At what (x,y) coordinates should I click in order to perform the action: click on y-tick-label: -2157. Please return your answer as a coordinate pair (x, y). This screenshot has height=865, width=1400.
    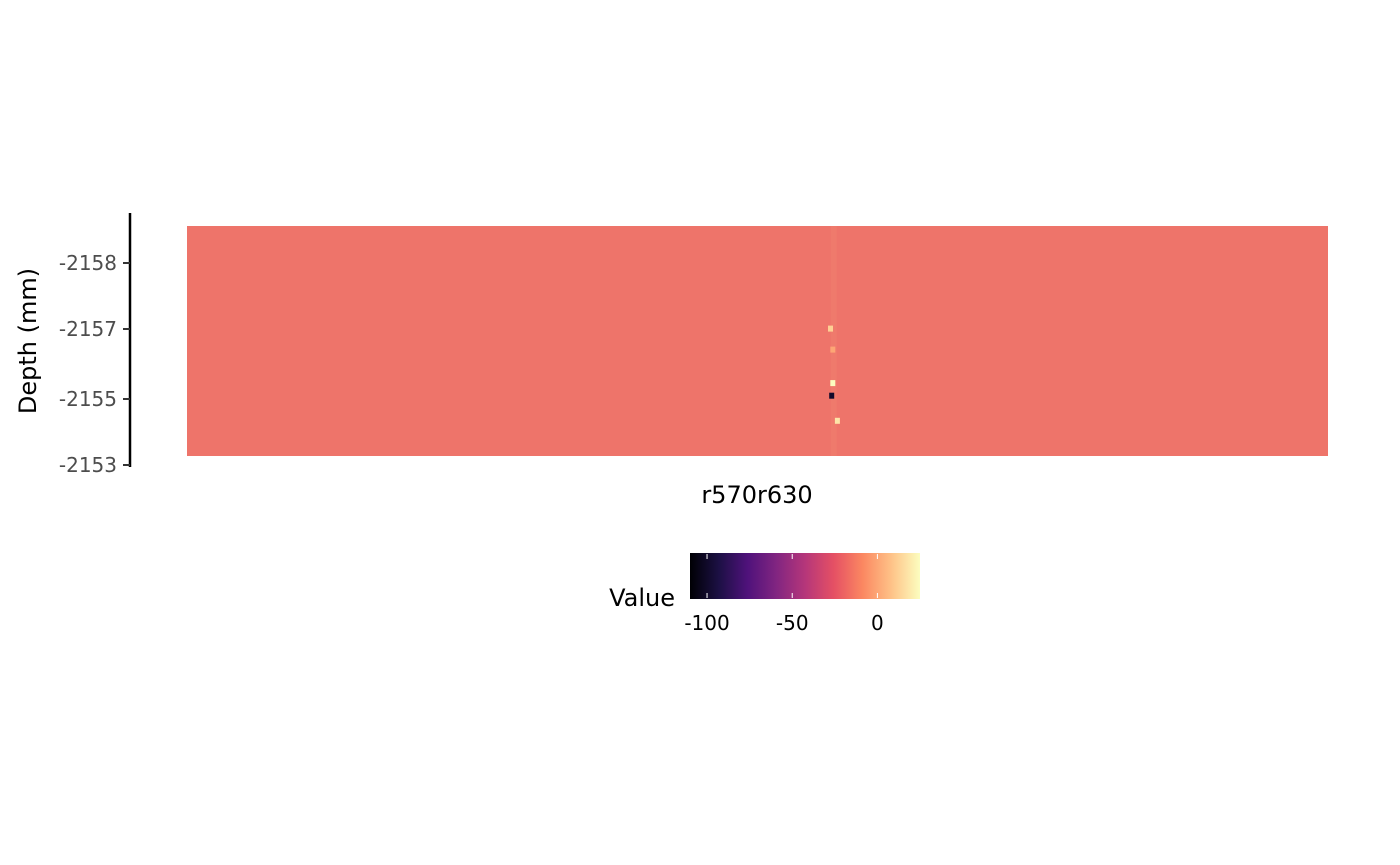
    Looking at the image, I should click on (88, 329).